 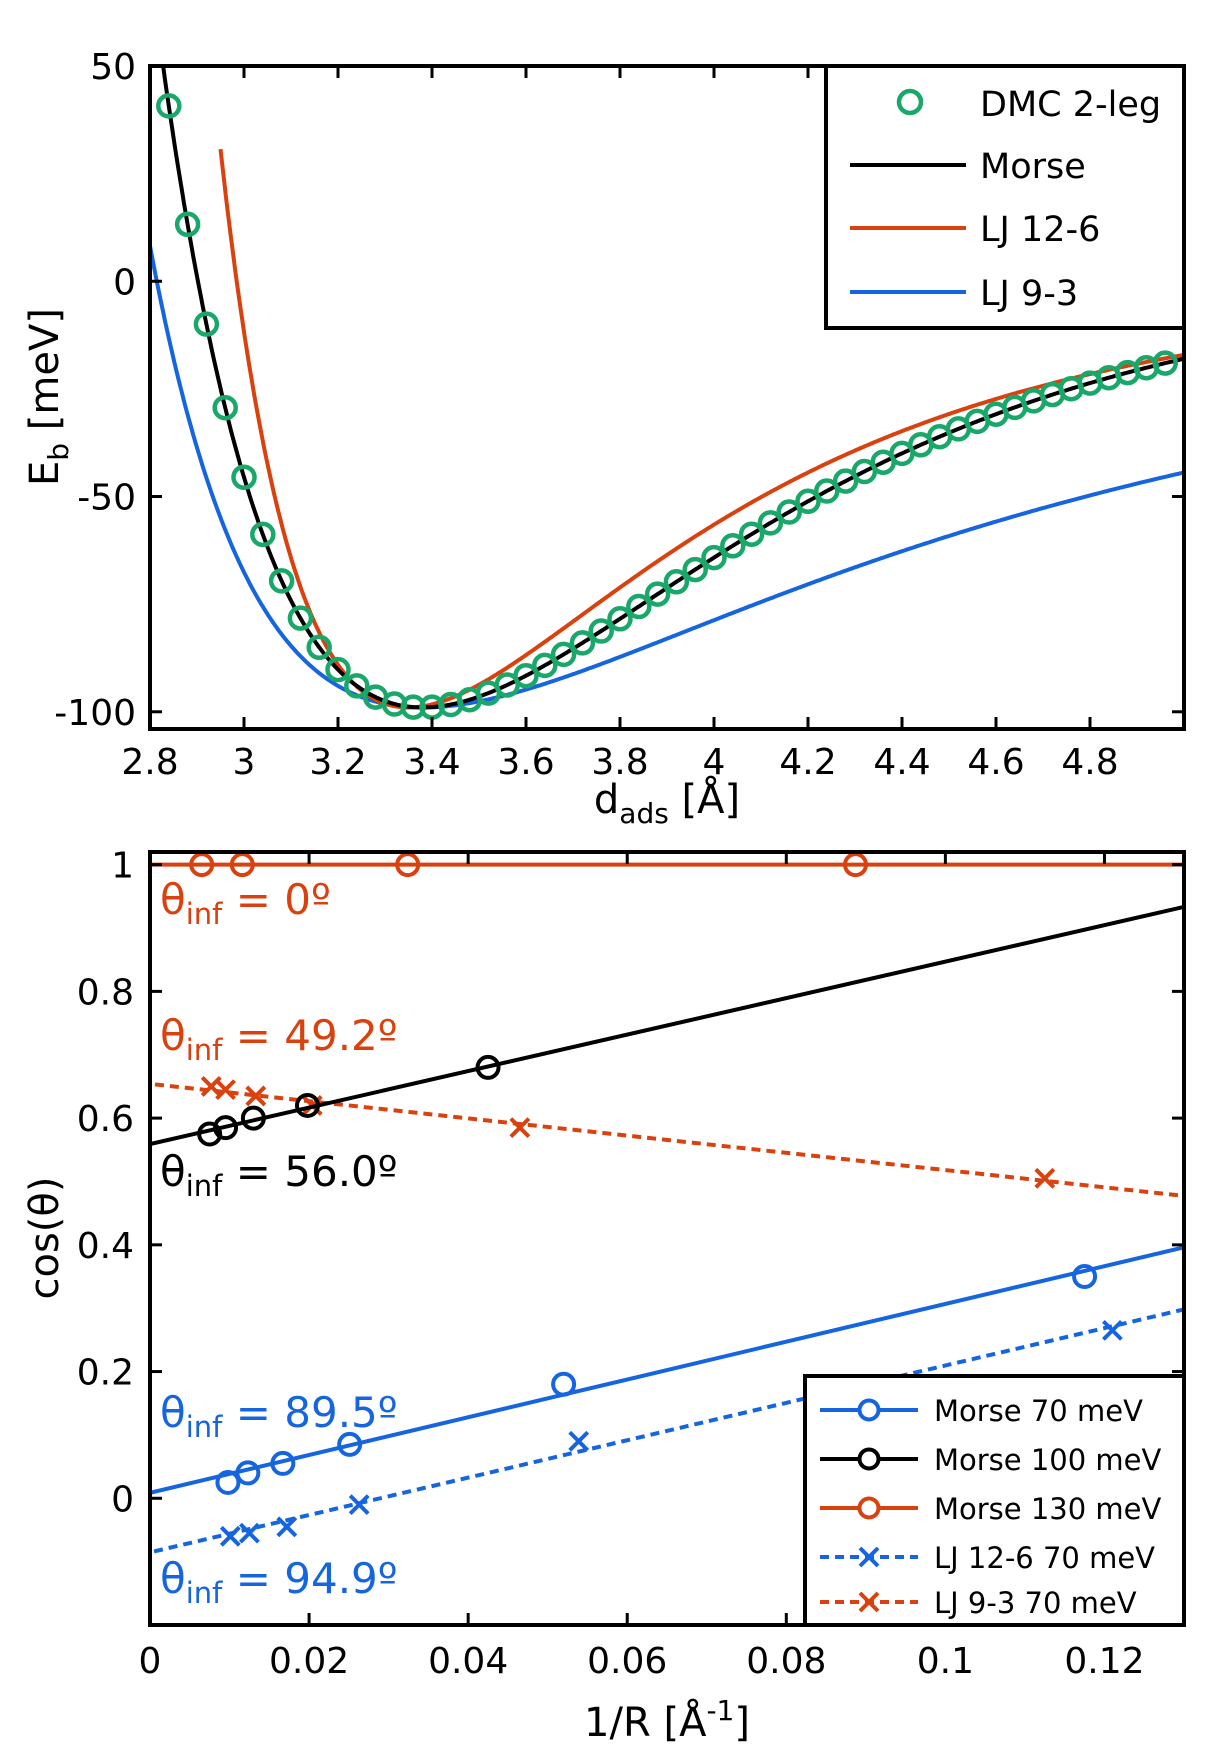 What do you see at coordinates (714, 762) in the screenshot?
I see `x-tick-label: 4` at bounding box center [714, 762].